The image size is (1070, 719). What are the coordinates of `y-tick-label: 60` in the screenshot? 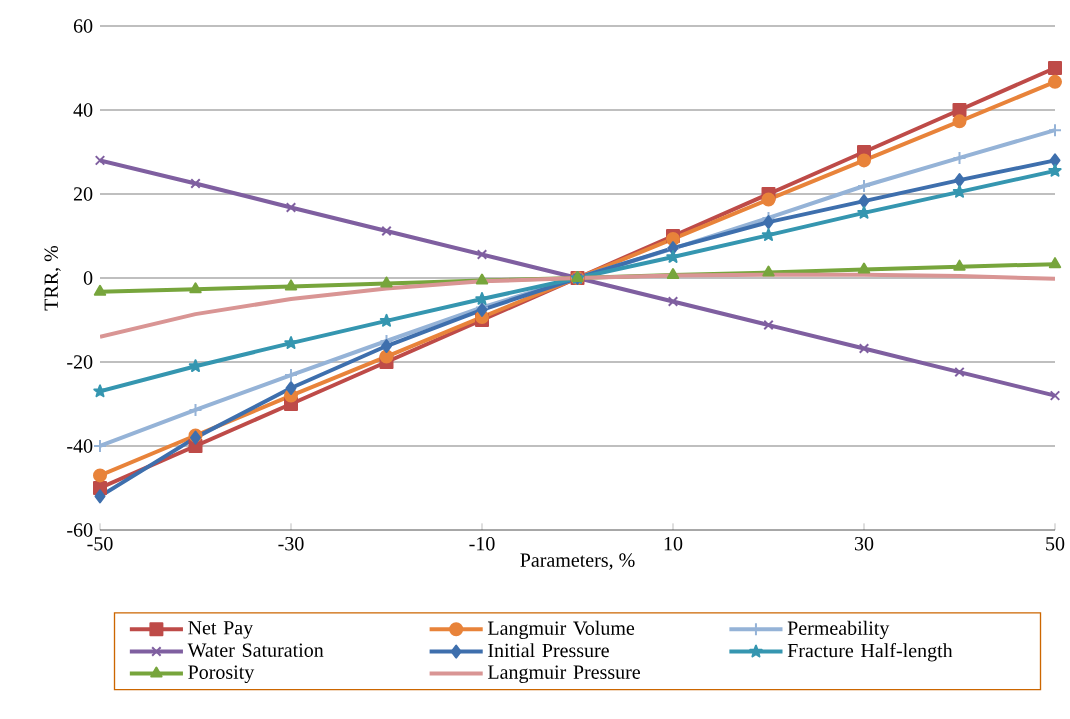 It's located at (83, 26).